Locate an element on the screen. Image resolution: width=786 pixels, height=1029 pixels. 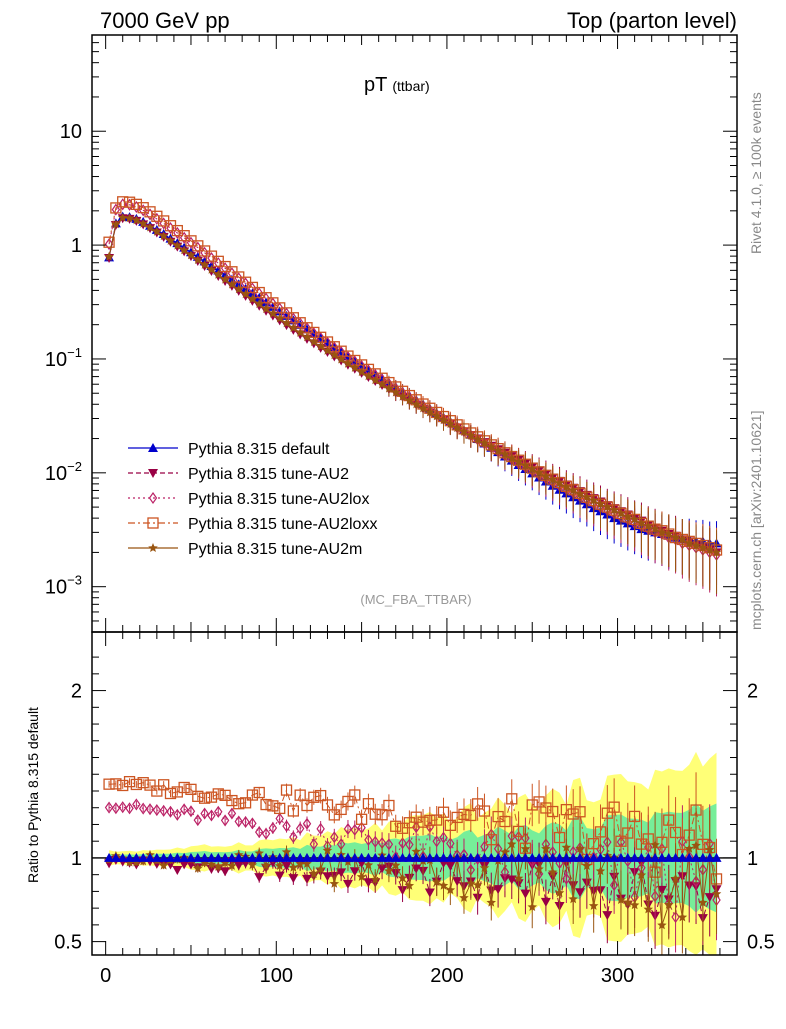
ratio-xtick-label: 0 is located at coordinates (105, 976).